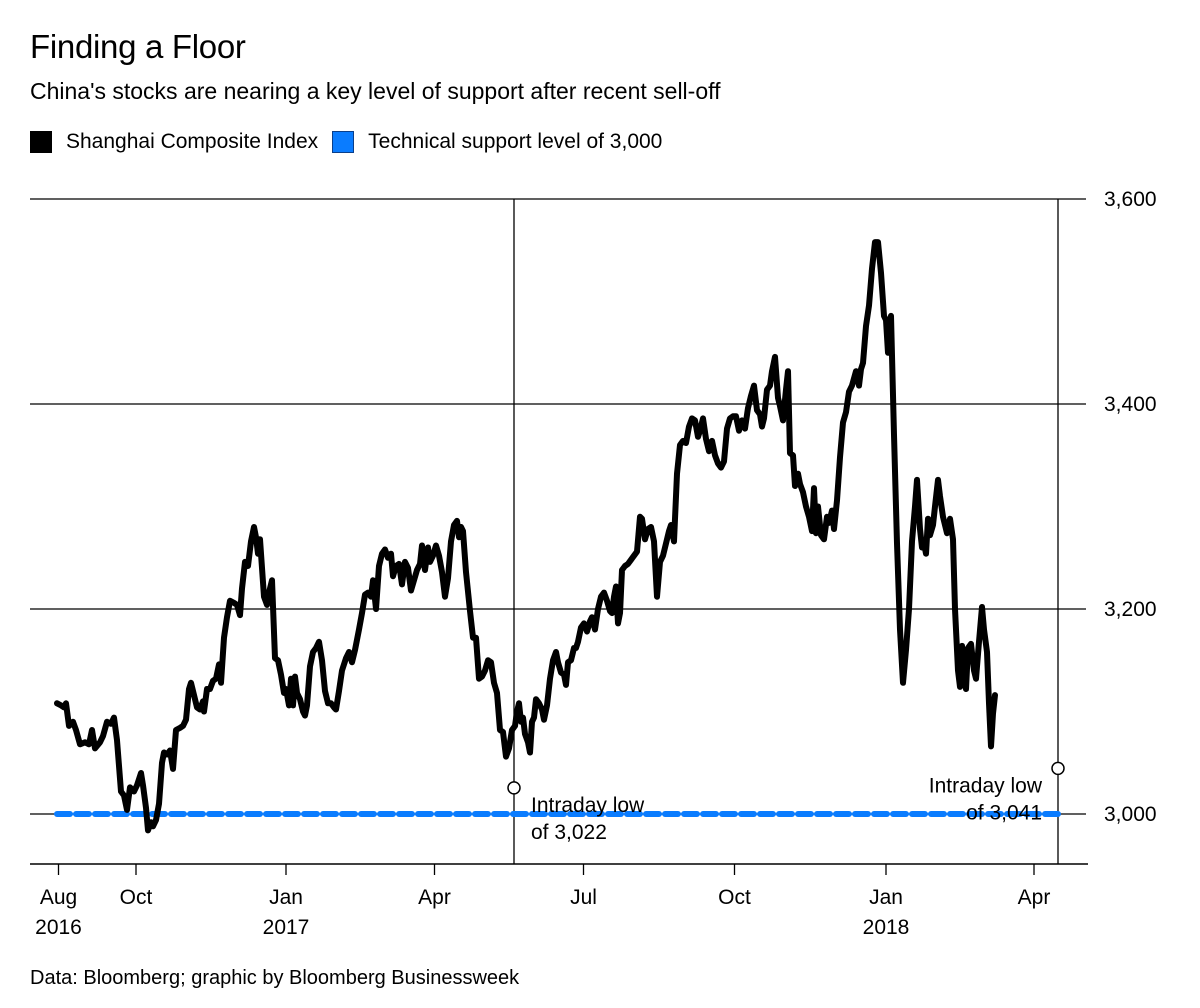 The width and height of the screenshot is (1200, 1008). What do you see at coordinates (515, 141) in the screenshot?
I see `legend-label: Technical support level of 3,000` at bounding box center [515, 141].